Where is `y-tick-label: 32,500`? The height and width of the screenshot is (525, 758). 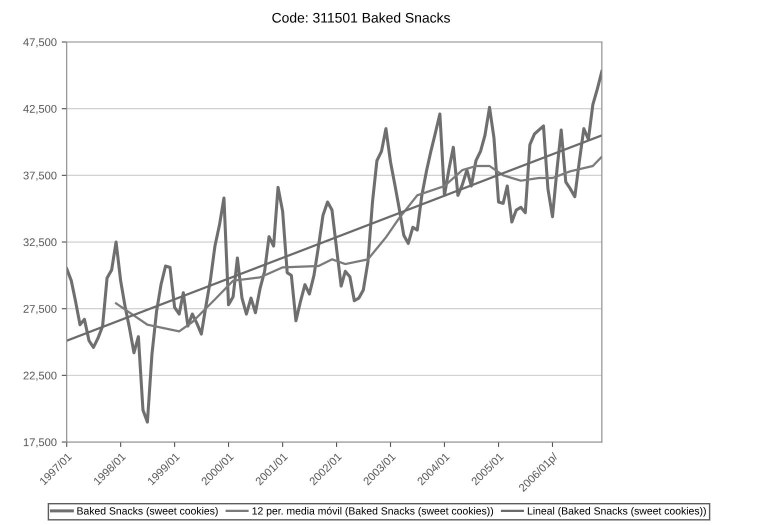 y-tick-label: 32,500 is located at coordinates (40, 243).